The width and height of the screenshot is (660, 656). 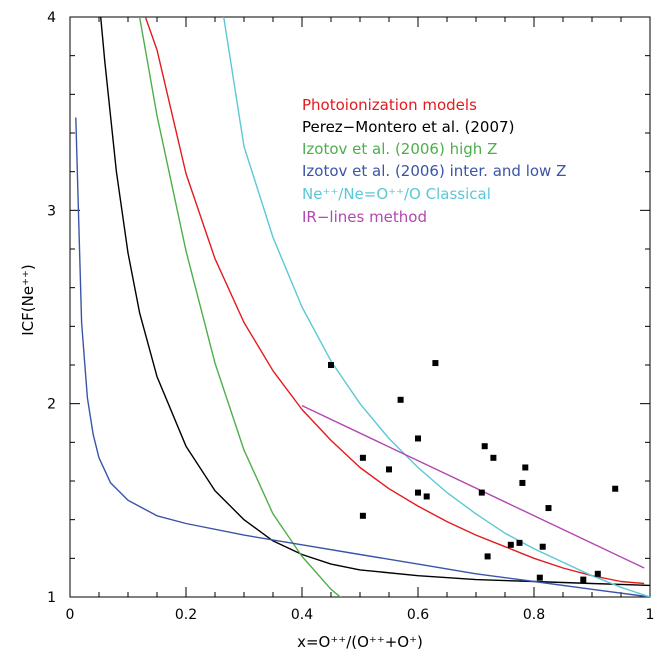 What do you see at coordinates (51, 18) in the screenshot?
I see `y-tick-label: 4` at bounding box center [51, 18].